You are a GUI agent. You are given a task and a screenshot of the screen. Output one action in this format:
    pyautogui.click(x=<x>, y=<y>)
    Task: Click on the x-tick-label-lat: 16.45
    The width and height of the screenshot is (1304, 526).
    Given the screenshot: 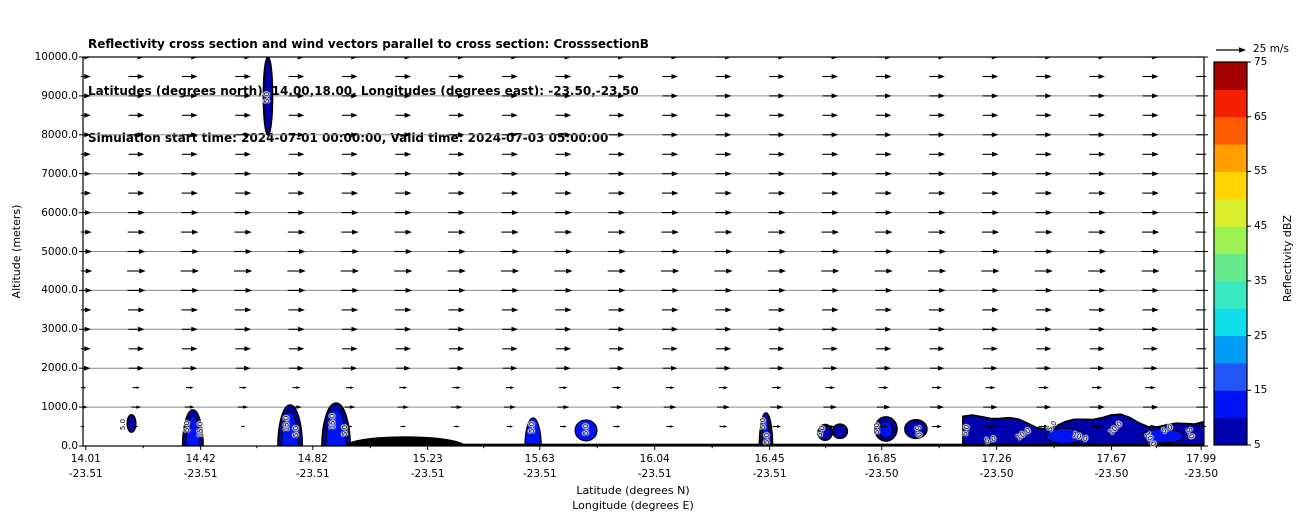 What is the action you would take?
    pyautogui.click(x=769, y=459)
    